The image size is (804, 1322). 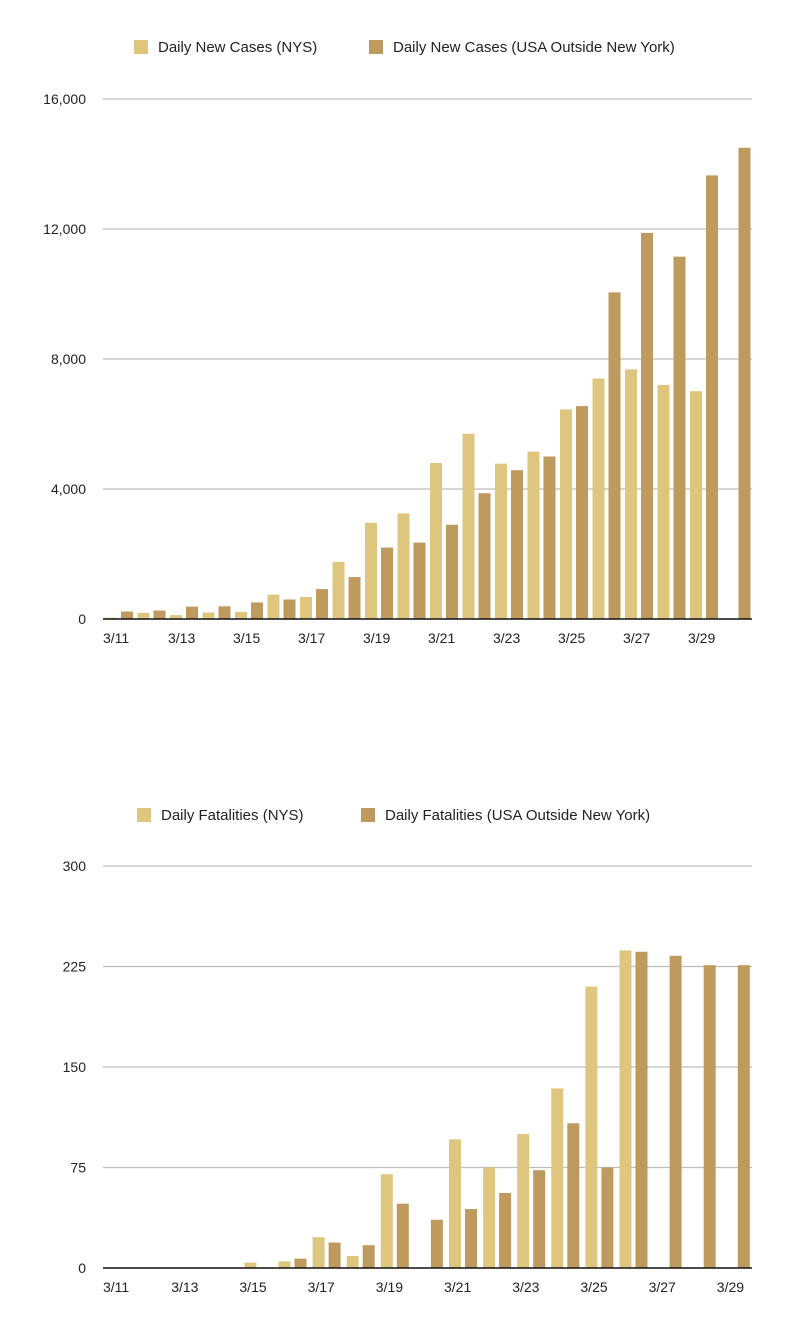 I want to click on y-tick-label: 300, so click(x=75, y=866).